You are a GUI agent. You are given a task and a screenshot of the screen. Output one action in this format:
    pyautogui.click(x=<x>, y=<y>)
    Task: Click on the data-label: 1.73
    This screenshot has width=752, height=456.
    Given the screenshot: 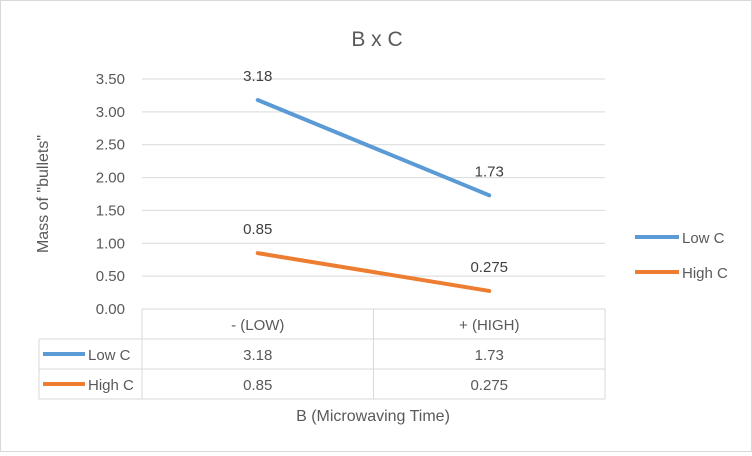 What is the action you would take?
    pyautogui.click(x=489, y=171)
    